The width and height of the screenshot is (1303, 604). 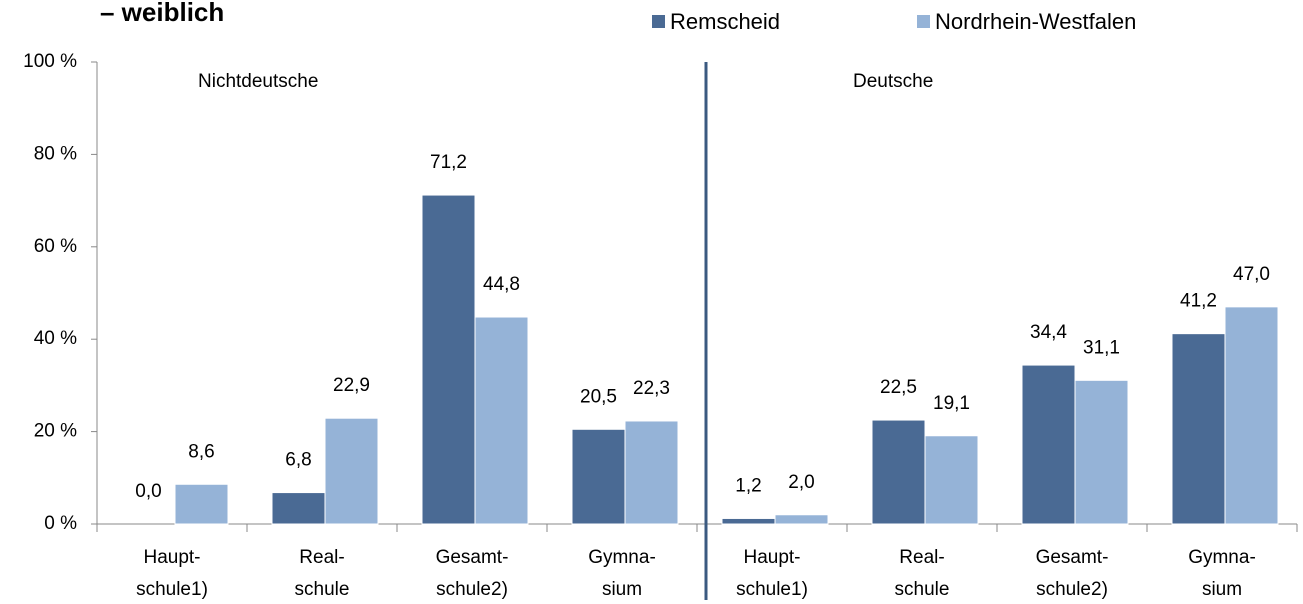 What do you see at coordinates (55, 153) in the screenshot?
I see `y-tick-label: 80 %` at bounding box center [55, 153].